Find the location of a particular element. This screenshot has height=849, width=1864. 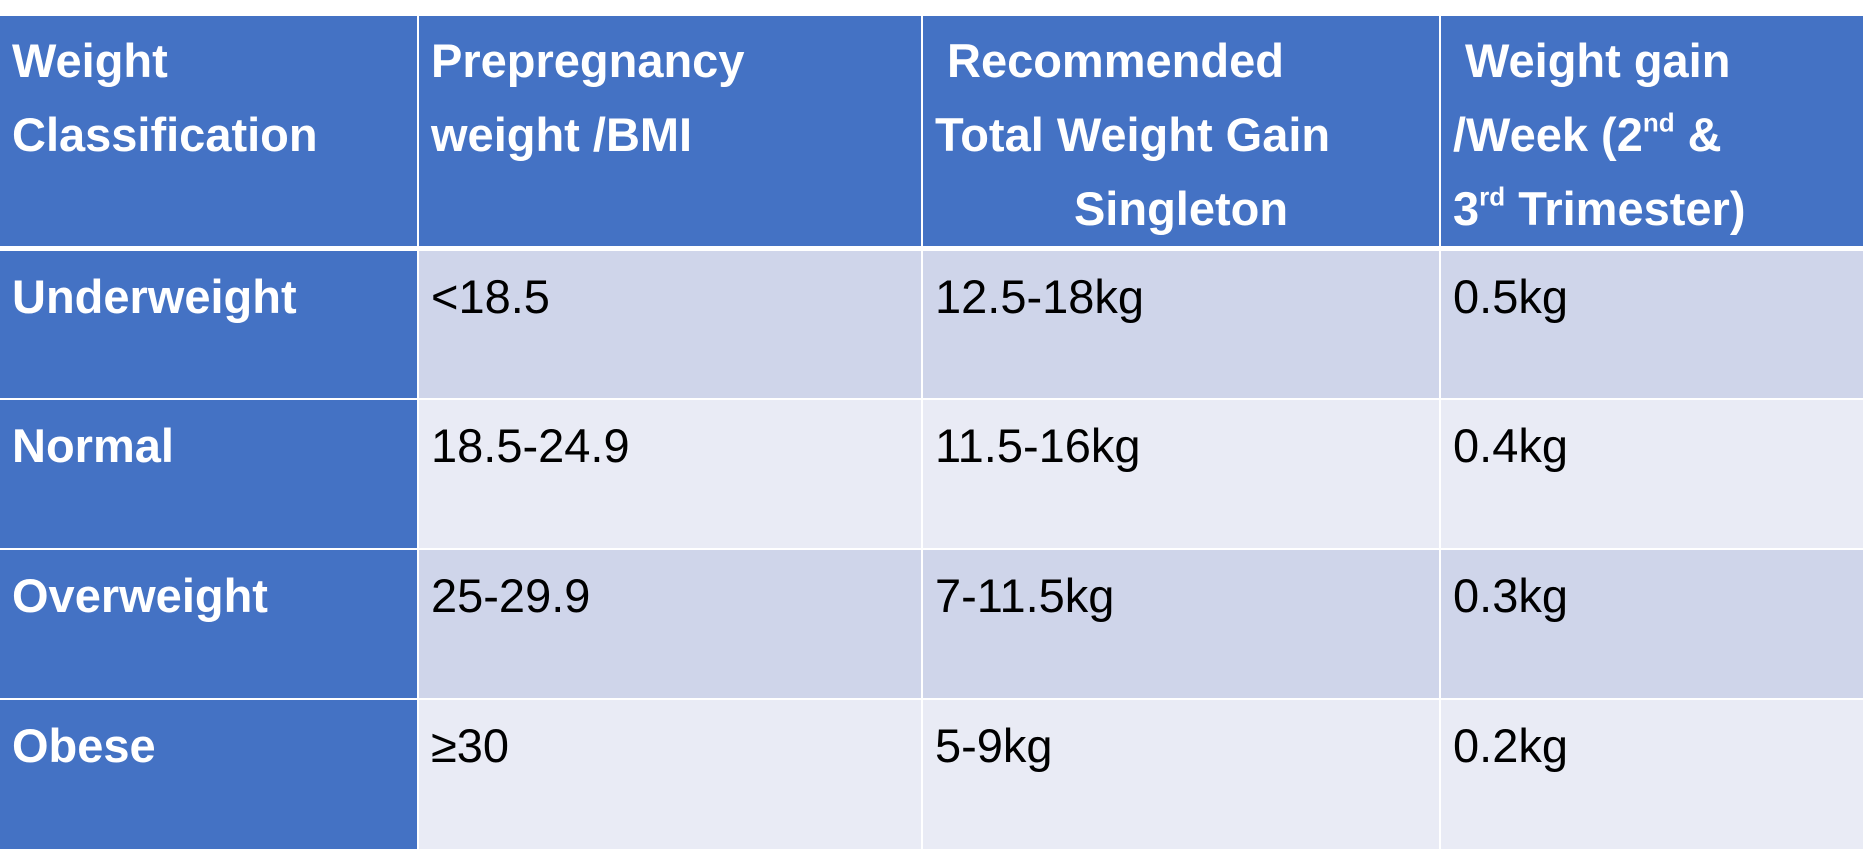

total-gain-cell: 7-11.5kg is located at coordinates (1181, 623).